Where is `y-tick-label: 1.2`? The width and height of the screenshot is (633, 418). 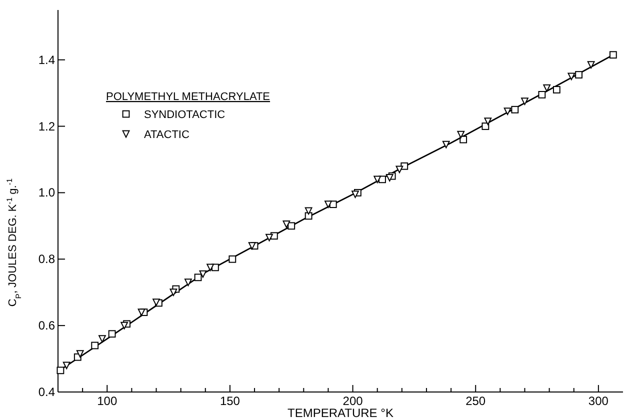
y-tick-label: 1.2 is located at coordinates (47, 126).